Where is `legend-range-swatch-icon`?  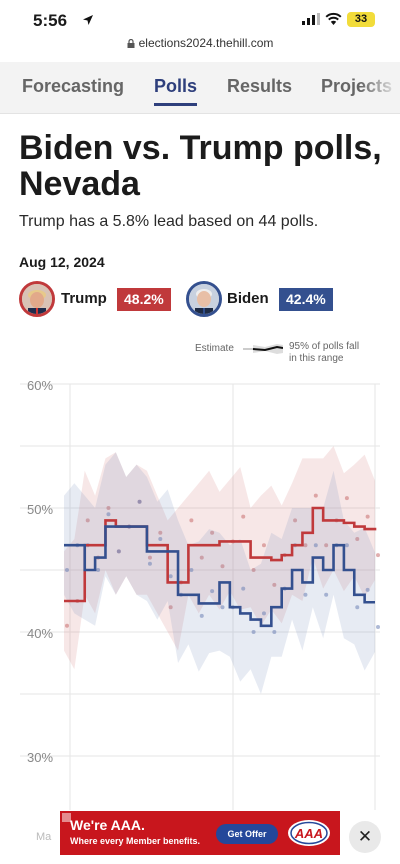 legend-range-swatch-icon is located at coordinates (263, 349).